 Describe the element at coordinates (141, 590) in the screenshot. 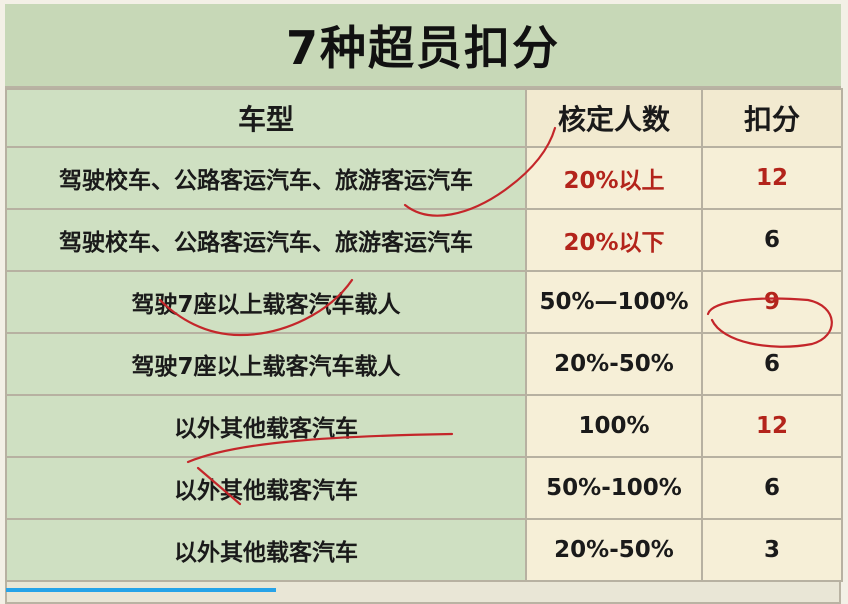

I see `progress-bar` at that location.